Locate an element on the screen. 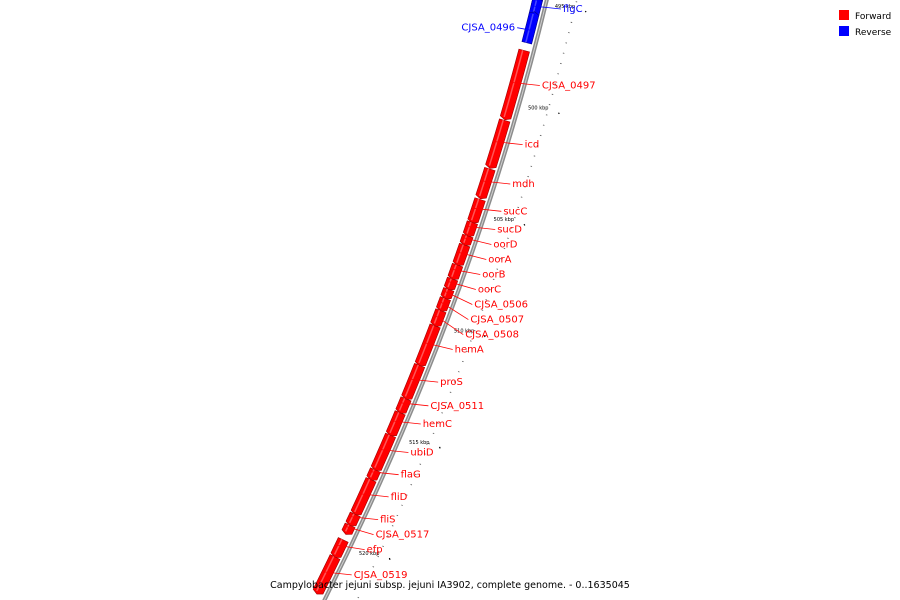 The width and height of the screenshot is (900, 600). tick-label: 500 kbp is located at coordinates (538, 109).